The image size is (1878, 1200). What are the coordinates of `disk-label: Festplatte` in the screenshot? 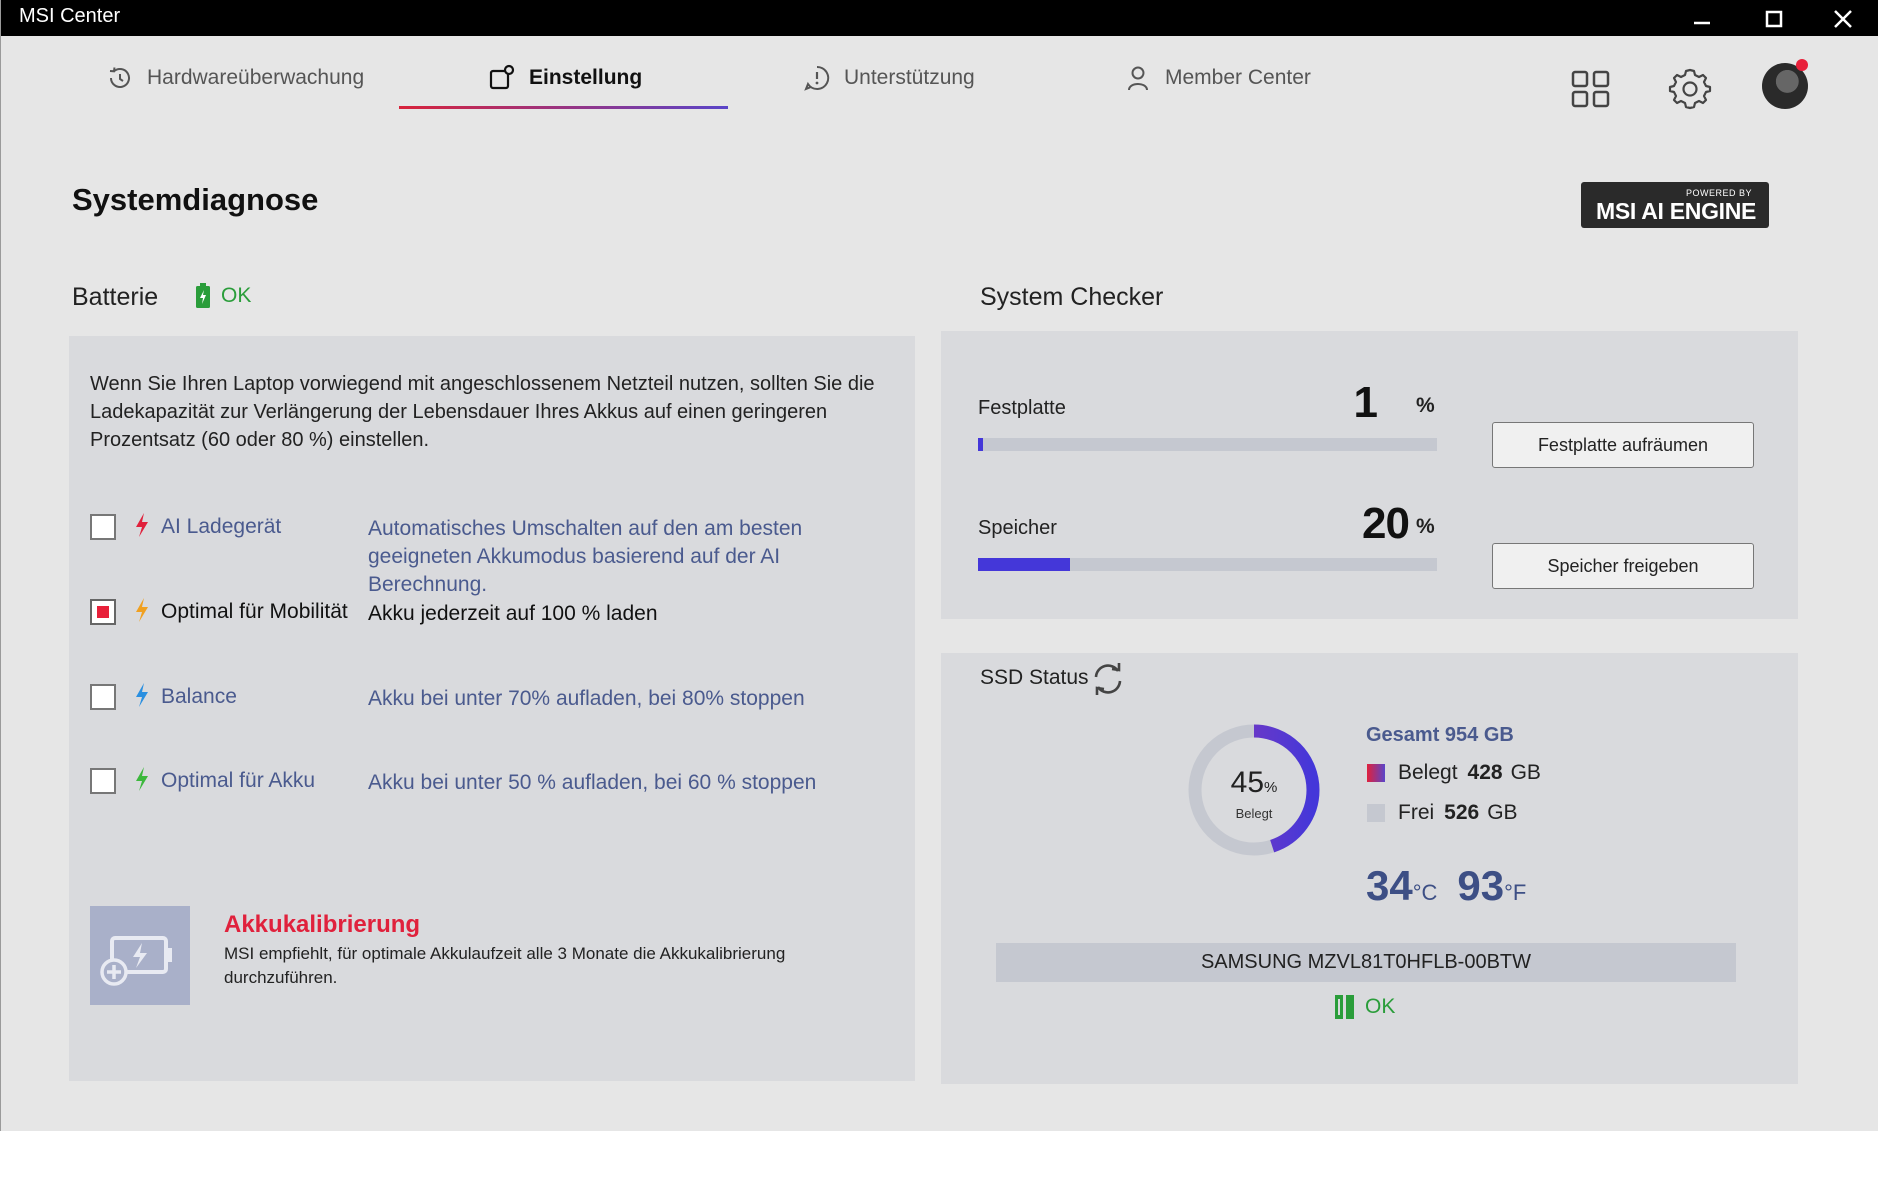 It's located at (1022, 408).